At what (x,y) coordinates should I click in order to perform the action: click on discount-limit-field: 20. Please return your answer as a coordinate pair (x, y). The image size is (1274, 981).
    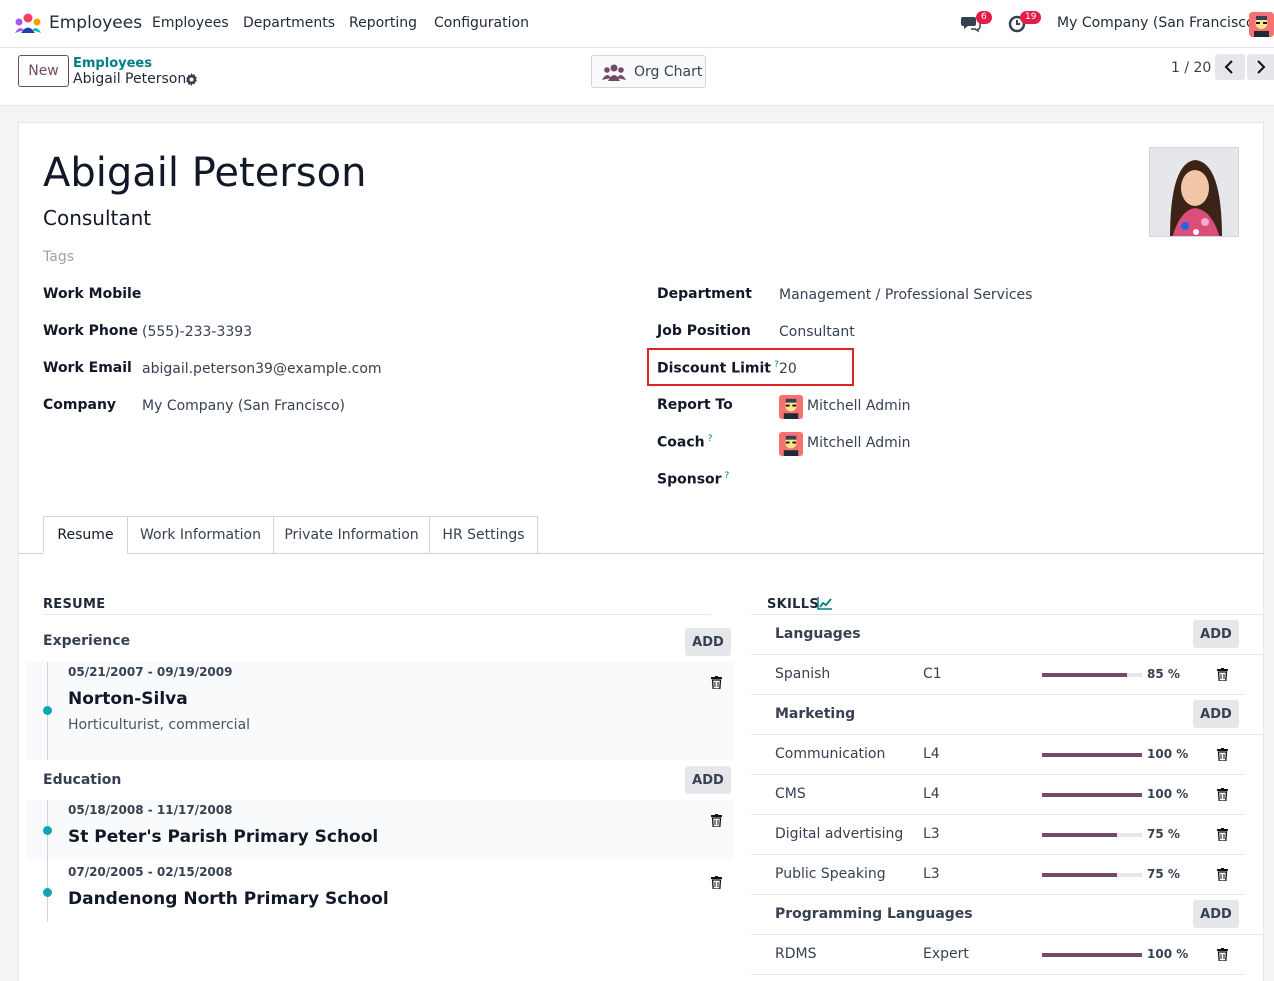
    Looking at the image, I should click on (788, 369).